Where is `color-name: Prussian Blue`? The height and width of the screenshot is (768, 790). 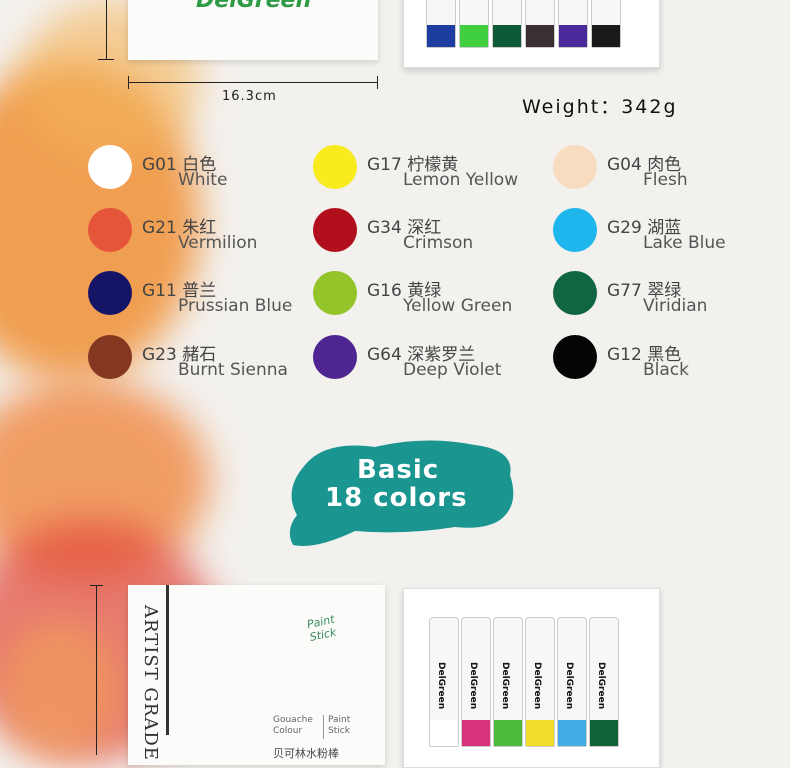
color-name: Prussian Blue is located at coordinates (235, 306).